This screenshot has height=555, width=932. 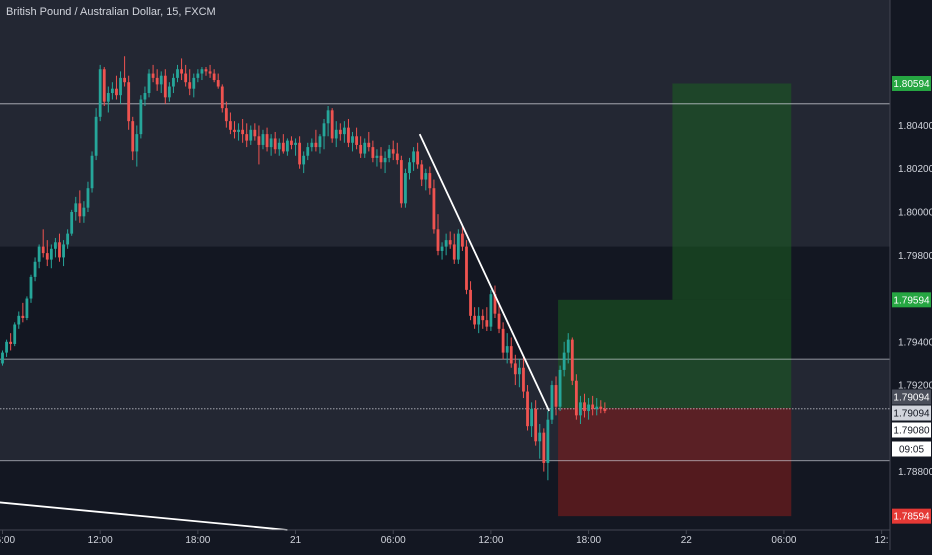 I want to click on price-tag-label: 1.79094, so click(x=911, y=398).